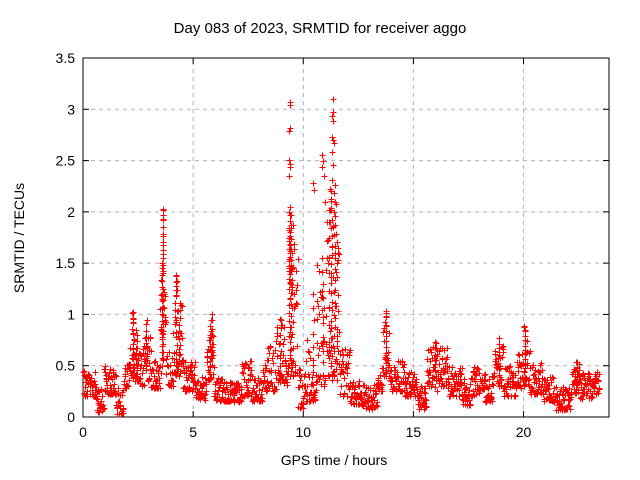 The image size is (640, 480). What do you see at coordinates (71, 314) in the screenshot?
I see `y-tick-label: 1` at bounding box center [71, 314].